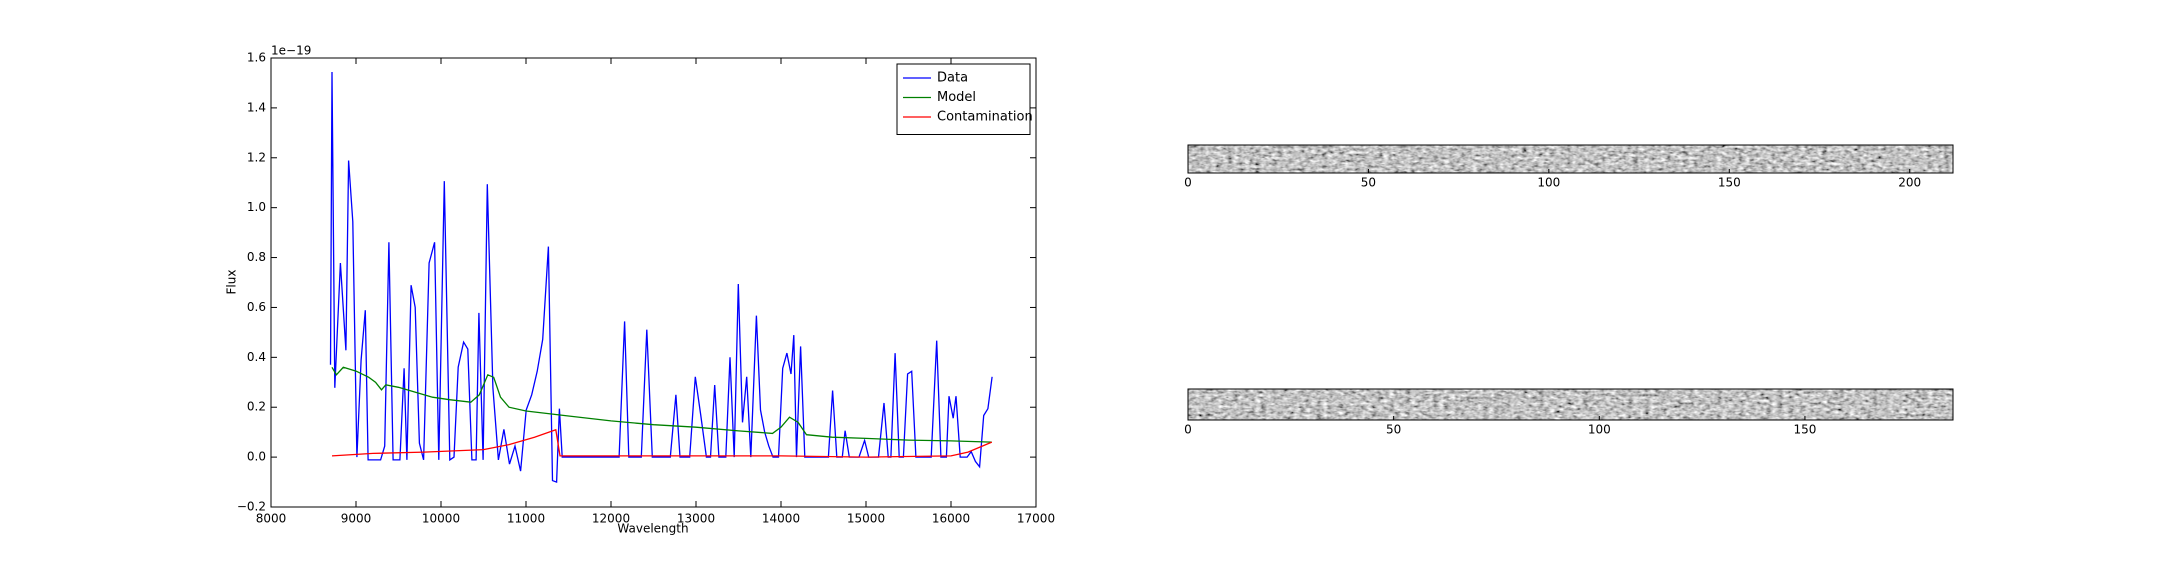 This screenshot has height=576, width=2160. Describe the element at coordinates (256, 407) in the screenshot. I see `y-tick-label: 0.2` at that location.